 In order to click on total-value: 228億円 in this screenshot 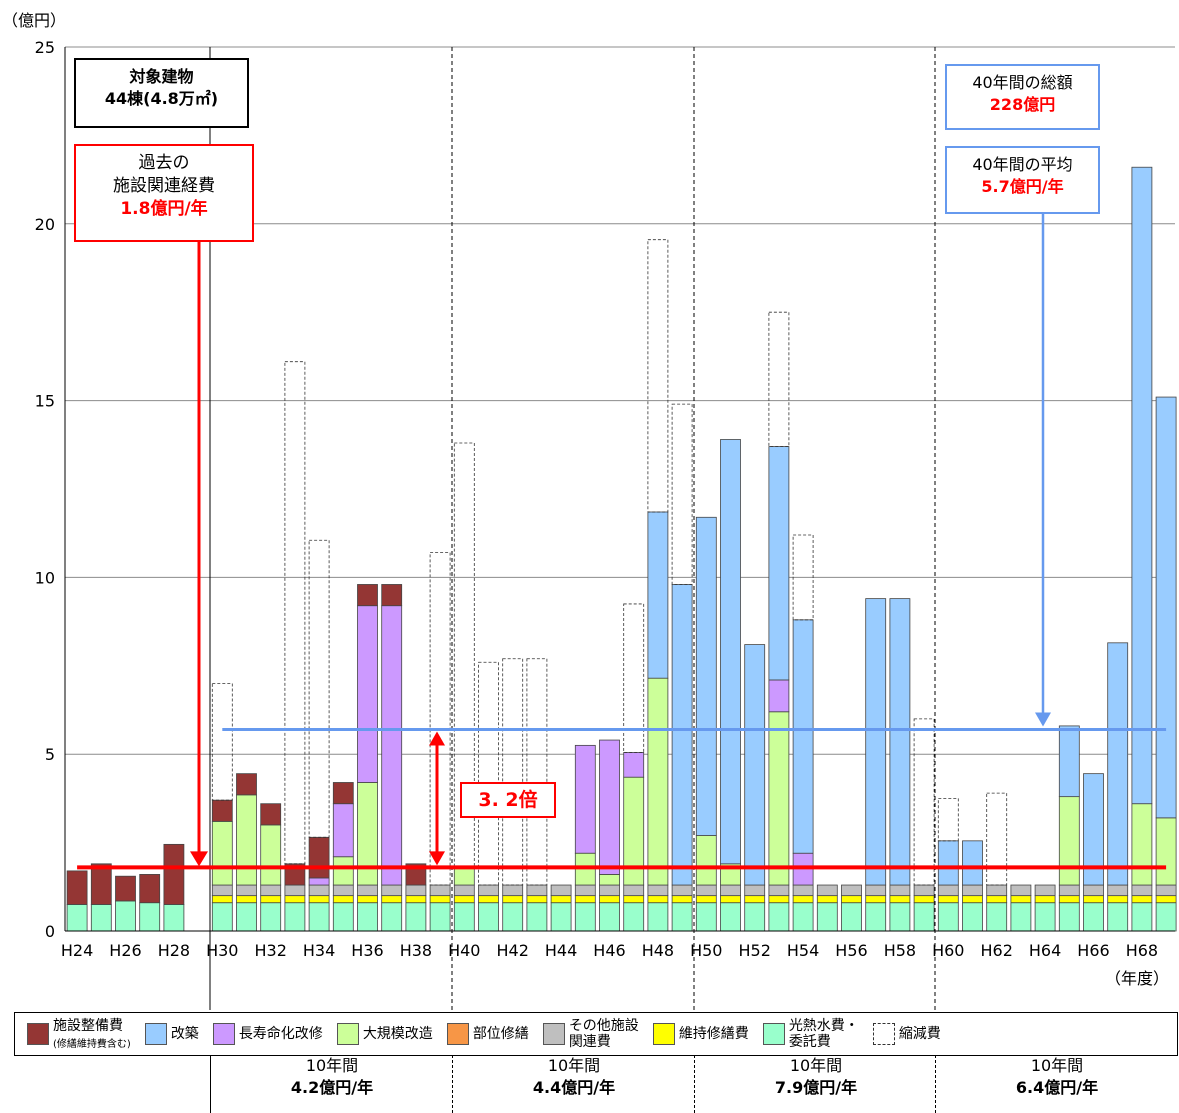, I will do `click(1022, 104)`.